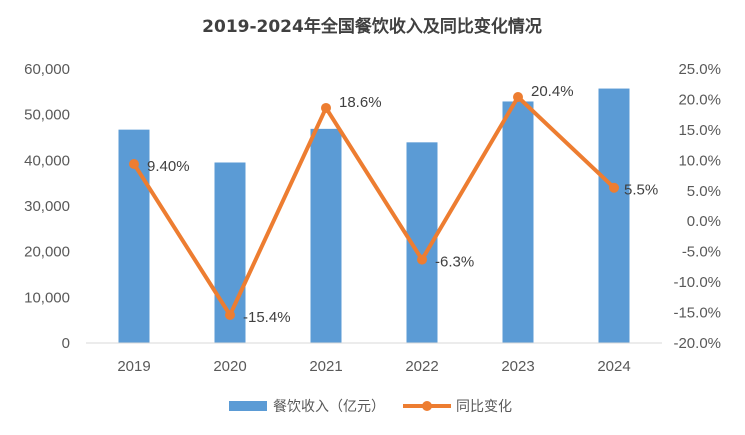 This screenshot has width=745, height=435. I want to click on y-left-tick-label: 10,000, so click(47, 297).